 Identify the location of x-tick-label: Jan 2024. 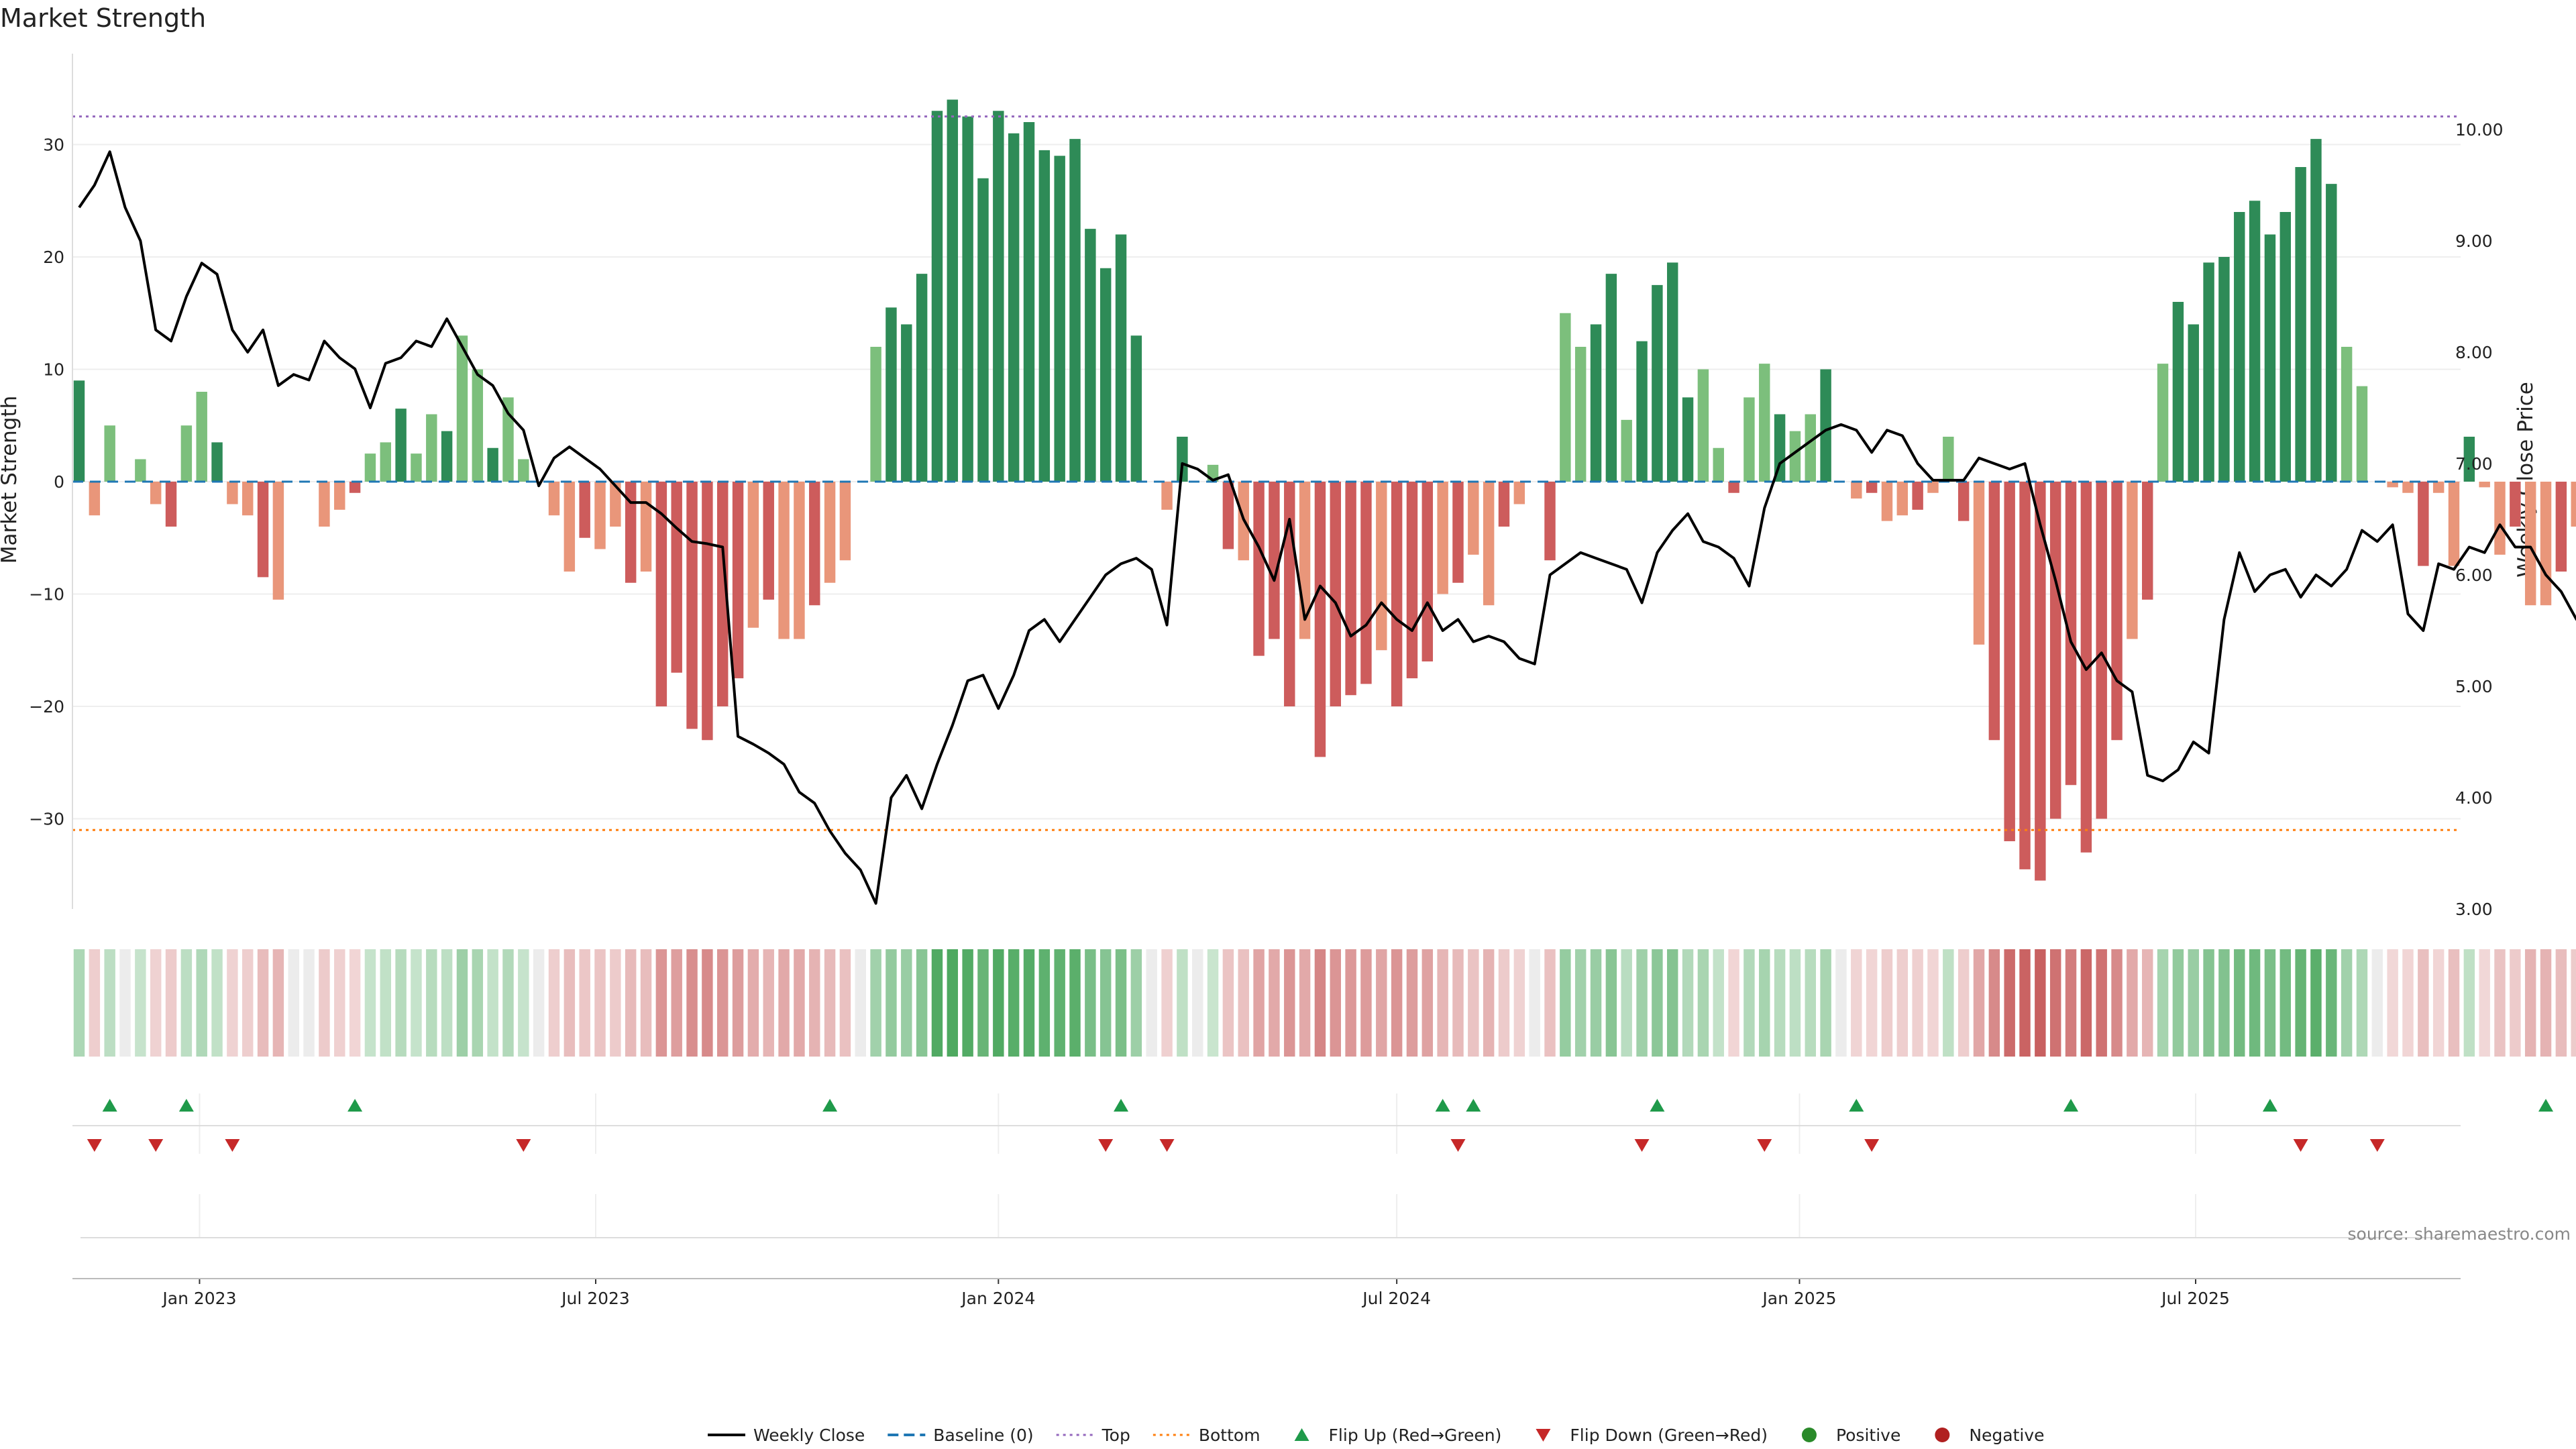
(997, 1298).